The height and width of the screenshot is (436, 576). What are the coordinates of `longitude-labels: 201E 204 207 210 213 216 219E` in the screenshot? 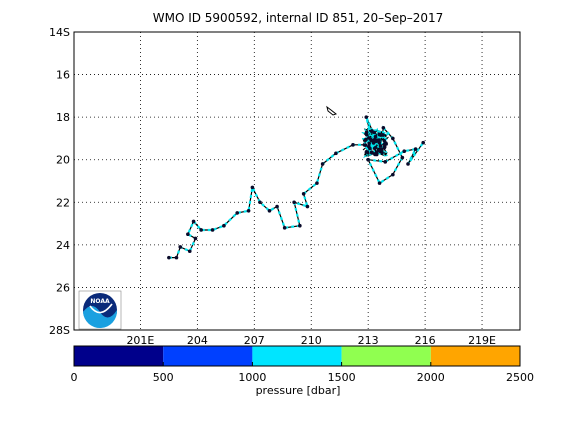 It's located at (311, 340).